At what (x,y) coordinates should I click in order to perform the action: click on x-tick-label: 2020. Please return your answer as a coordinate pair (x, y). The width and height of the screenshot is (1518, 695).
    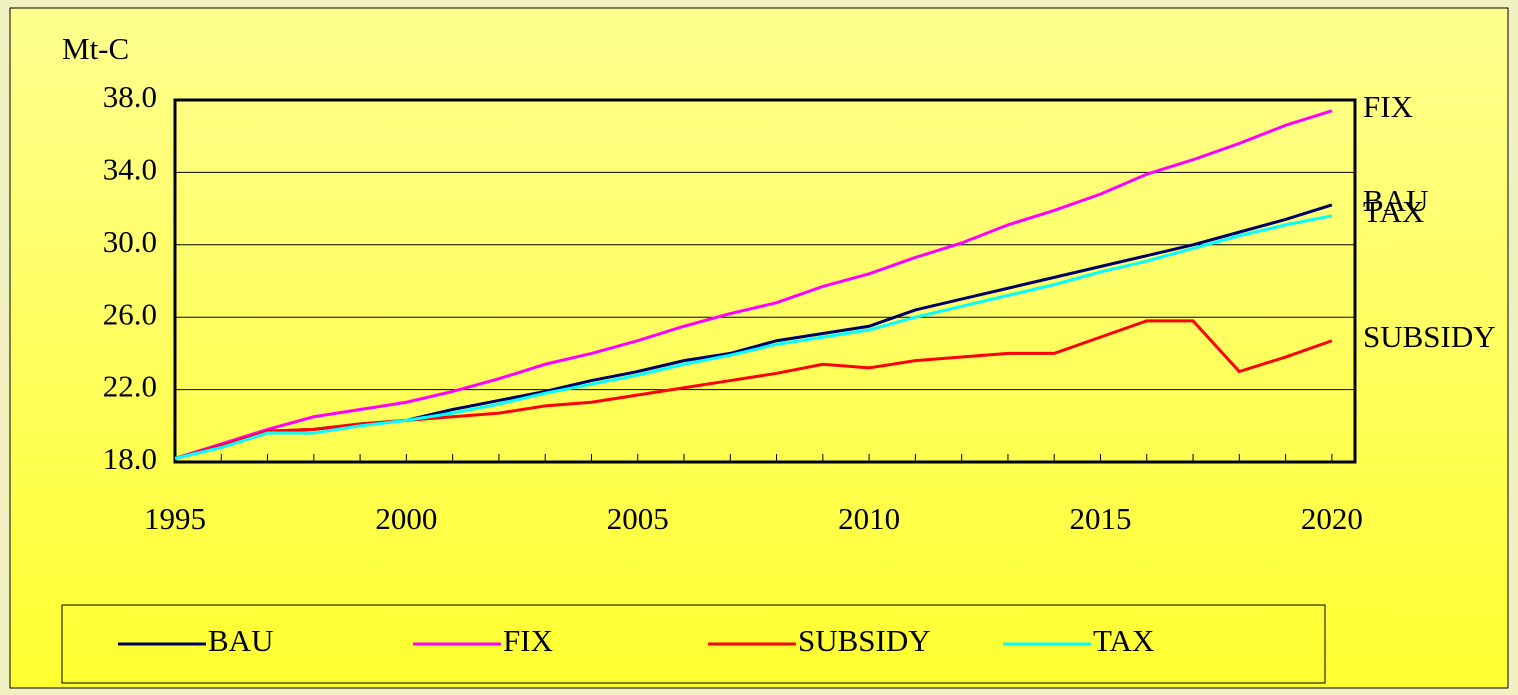
    Looking at the image, I should click on (1332, 518).